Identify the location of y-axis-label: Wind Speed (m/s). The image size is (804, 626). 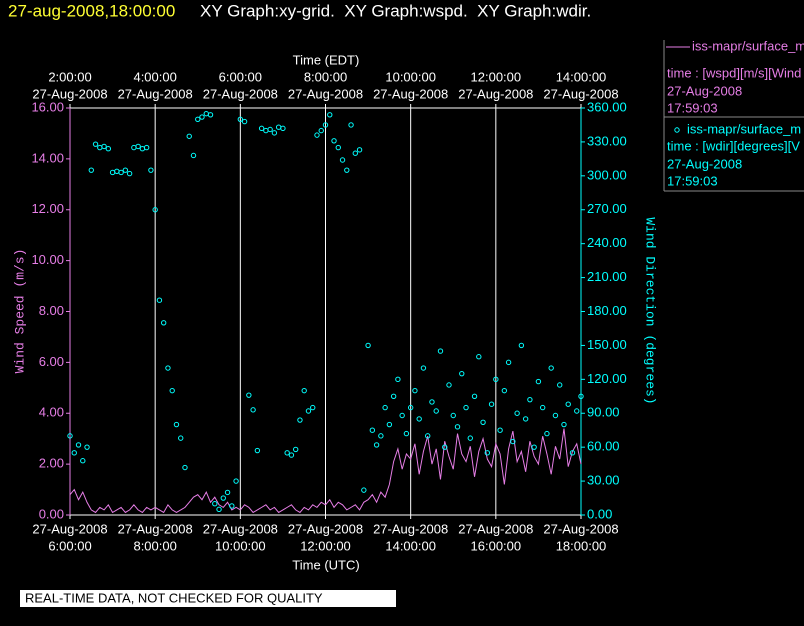
(19, 311).